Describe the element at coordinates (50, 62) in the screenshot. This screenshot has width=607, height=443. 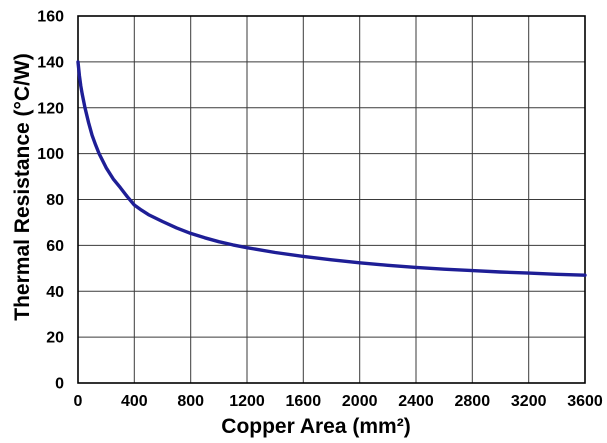
I see `y-tick-label: 140` at that location.